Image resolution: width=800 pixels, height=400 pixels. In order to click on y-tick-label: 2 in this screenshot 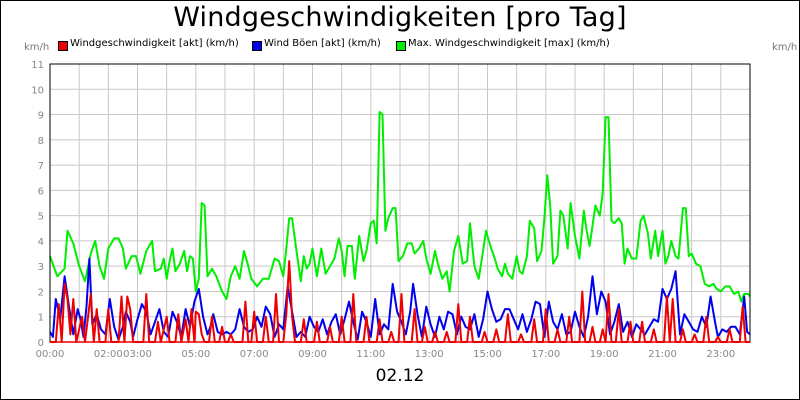, I will do `click(41, 292)`.